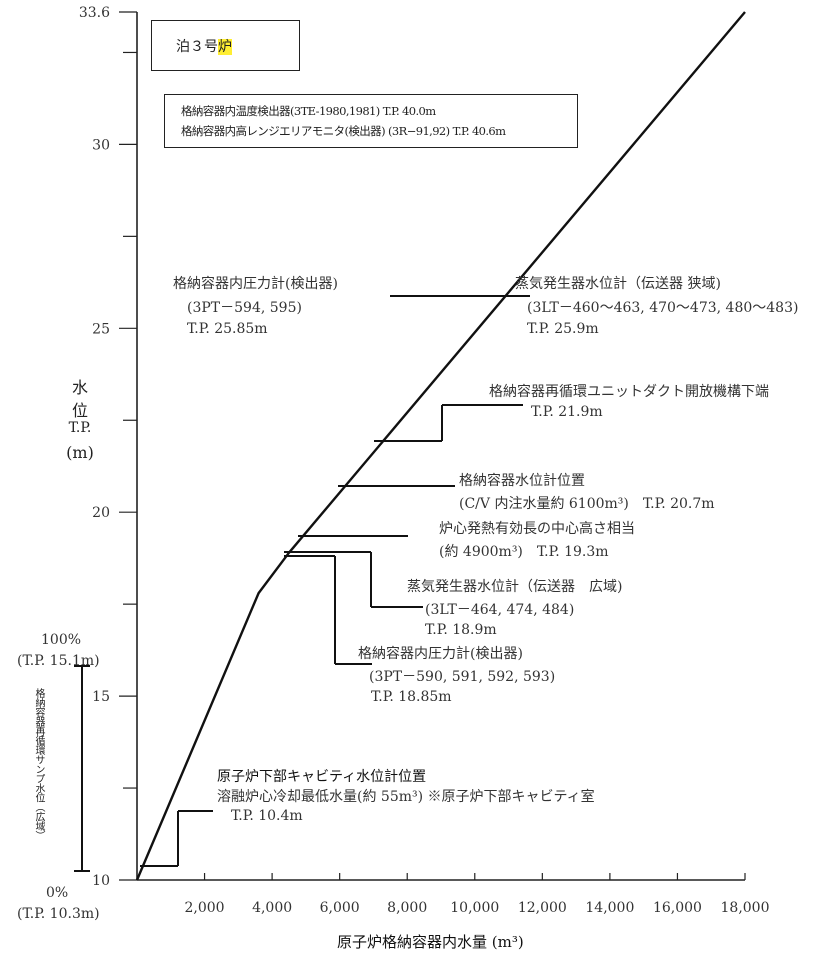  I want to click on annot-sg-wide-l1: 蒸気発生器水位計（伝送器 広域), so click(515, 587).